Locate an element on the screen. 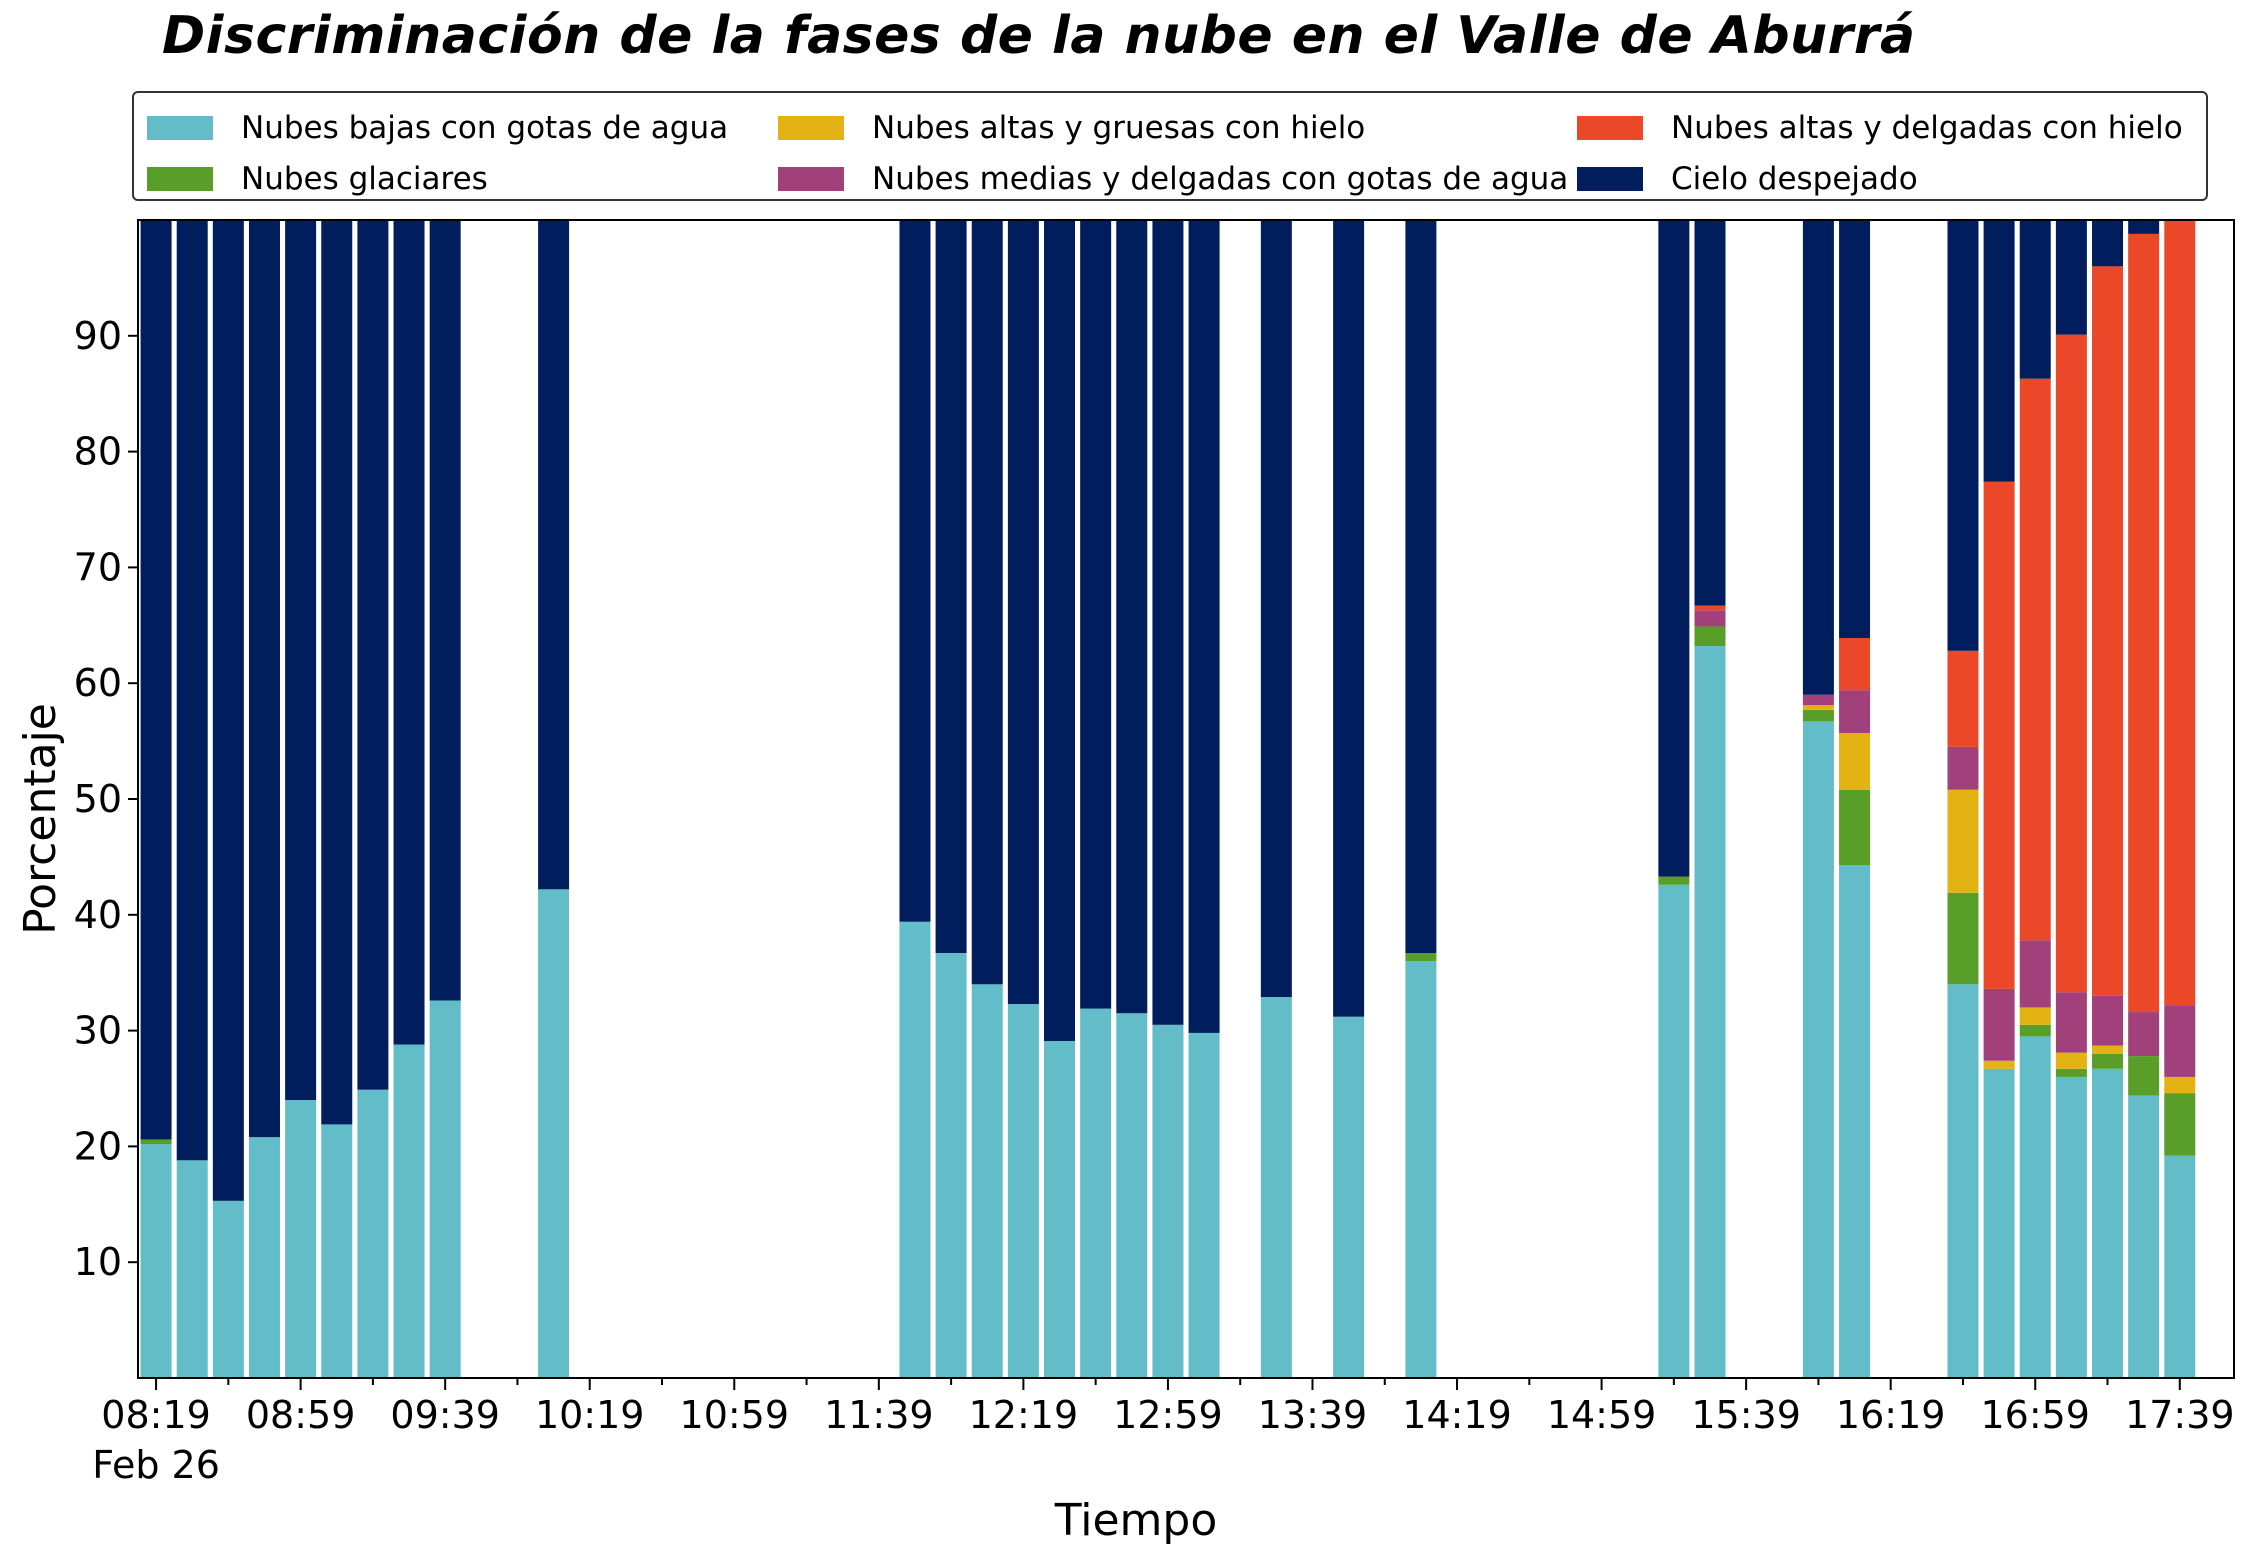 Image resolution: width=2244 pixels, height=1559 pixels. legend-item: Cielo despejado is located at coordinates (1747, 179).